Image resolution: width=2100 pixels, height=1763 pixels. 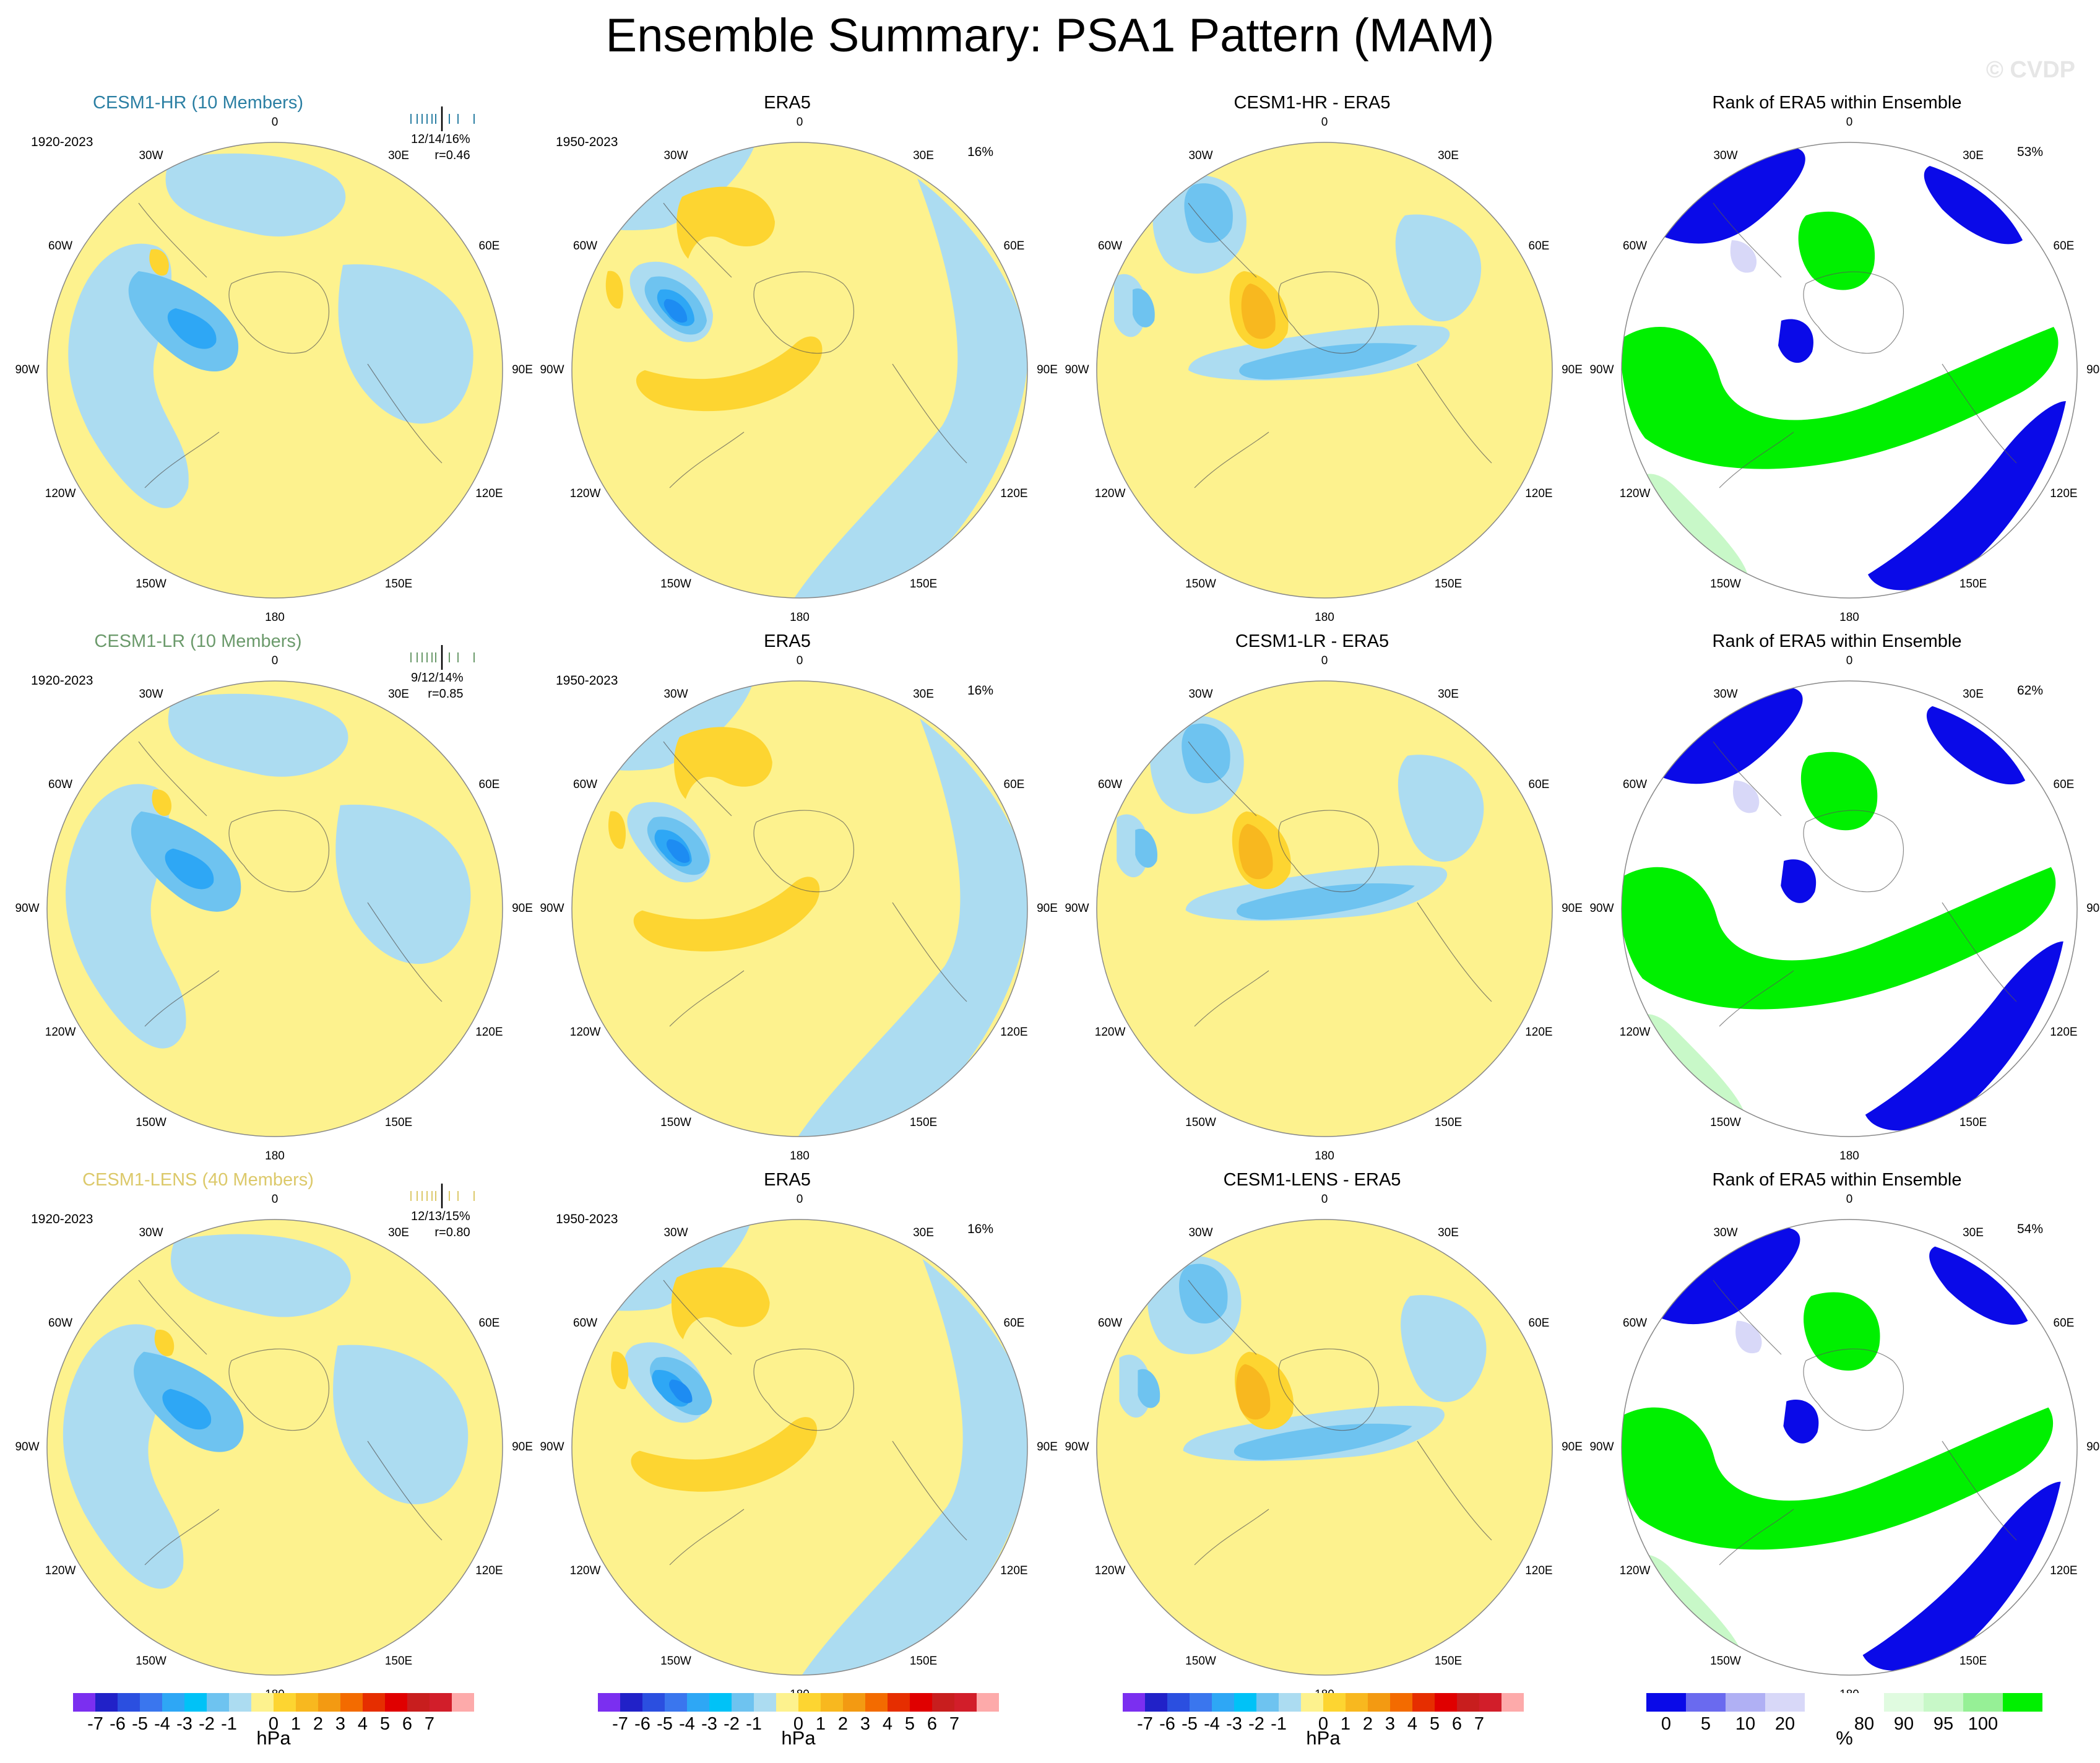 What do you see at coordinates (642, 1724) in the screenshot?
I see `colorbar-tick: -6` at bounding box center [642, 1724].